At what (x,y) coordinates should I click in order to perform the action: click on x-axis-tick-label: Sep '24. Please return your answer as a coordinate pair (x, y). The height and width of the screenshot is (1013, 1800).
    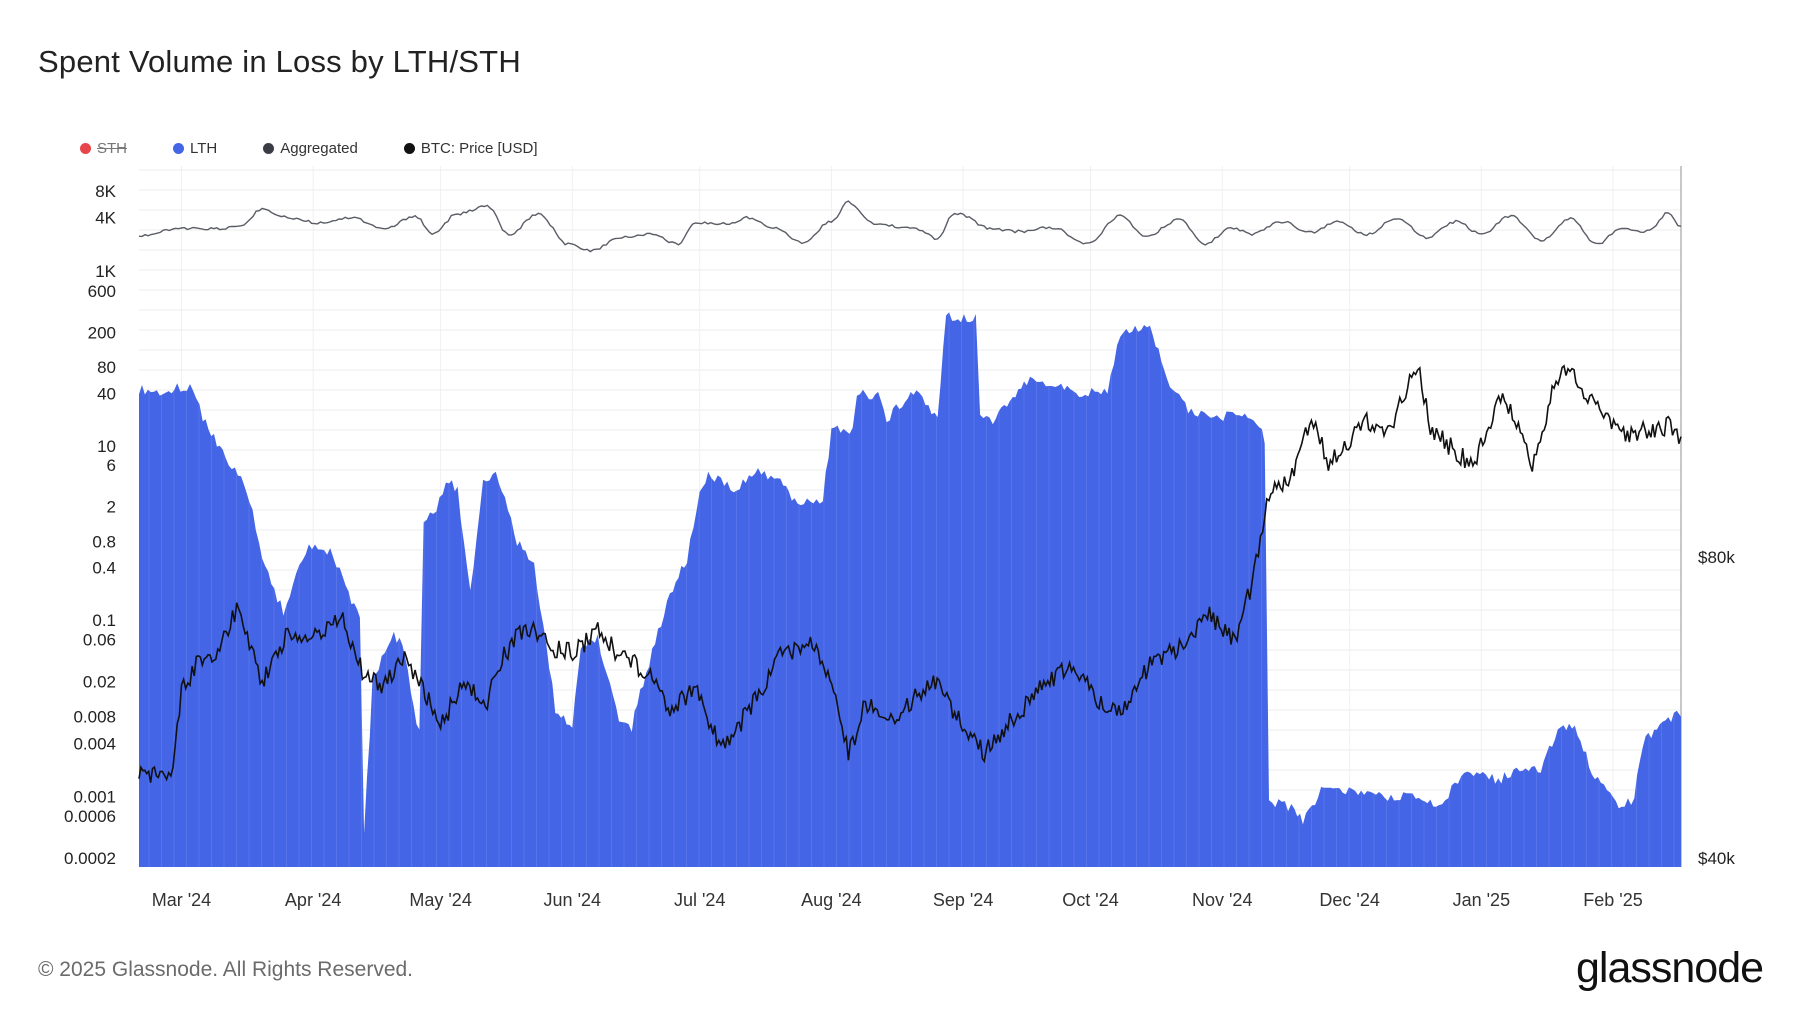
    Looking at the image, I should click on (963, 900).